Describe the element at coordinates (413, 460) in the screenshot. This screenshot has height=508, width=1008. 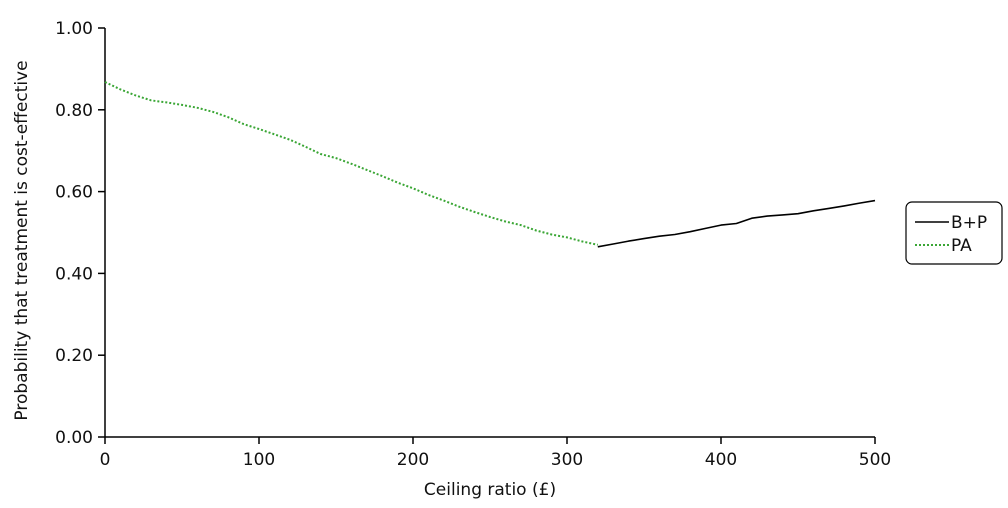
I see `x-tick-label: 200` at that location.